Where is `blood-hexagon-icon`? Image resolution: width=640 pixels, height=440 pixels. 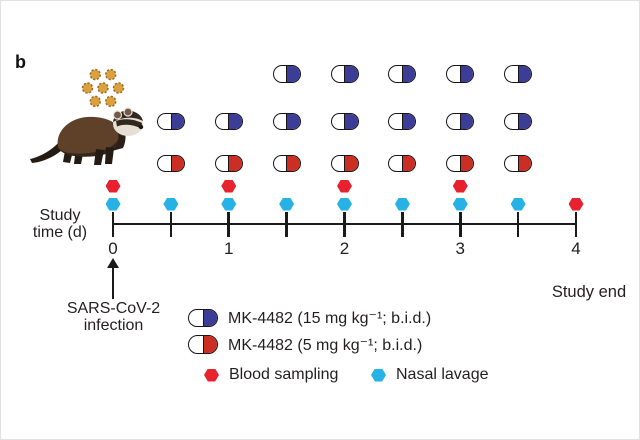 blood-hexagon-icon is located at coordinates (211, 375).